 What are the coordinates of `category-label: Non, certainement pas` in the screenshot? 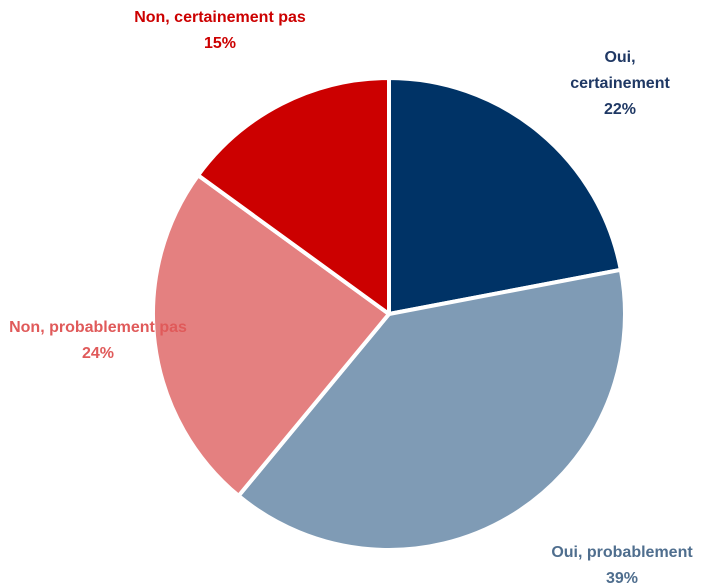 It's located at (220, 17).